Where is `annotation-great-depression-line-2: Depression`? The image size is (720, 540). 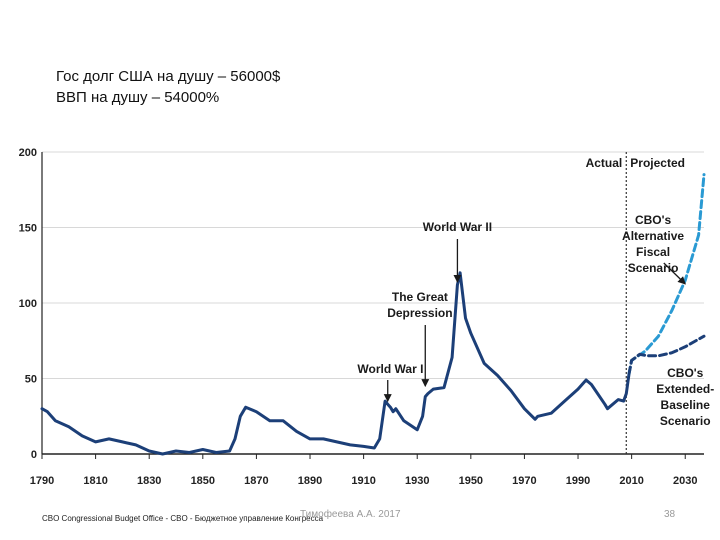 annotation-great-depression-line-2: Depression is located at coordinates (419, 313).